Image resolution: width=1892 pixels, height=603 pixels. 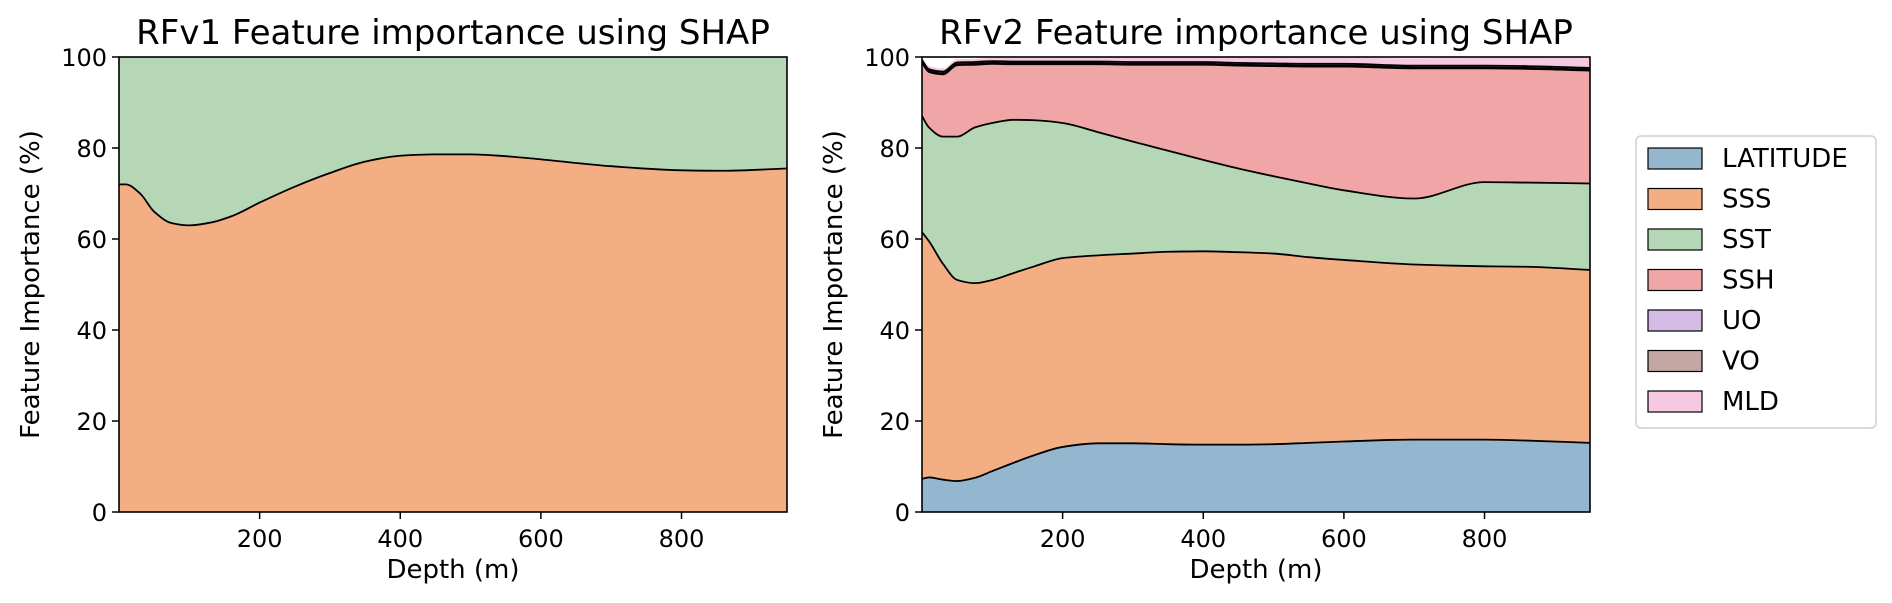 I want to click on legend-label-uo: UO, so click(x=1742, y=321).